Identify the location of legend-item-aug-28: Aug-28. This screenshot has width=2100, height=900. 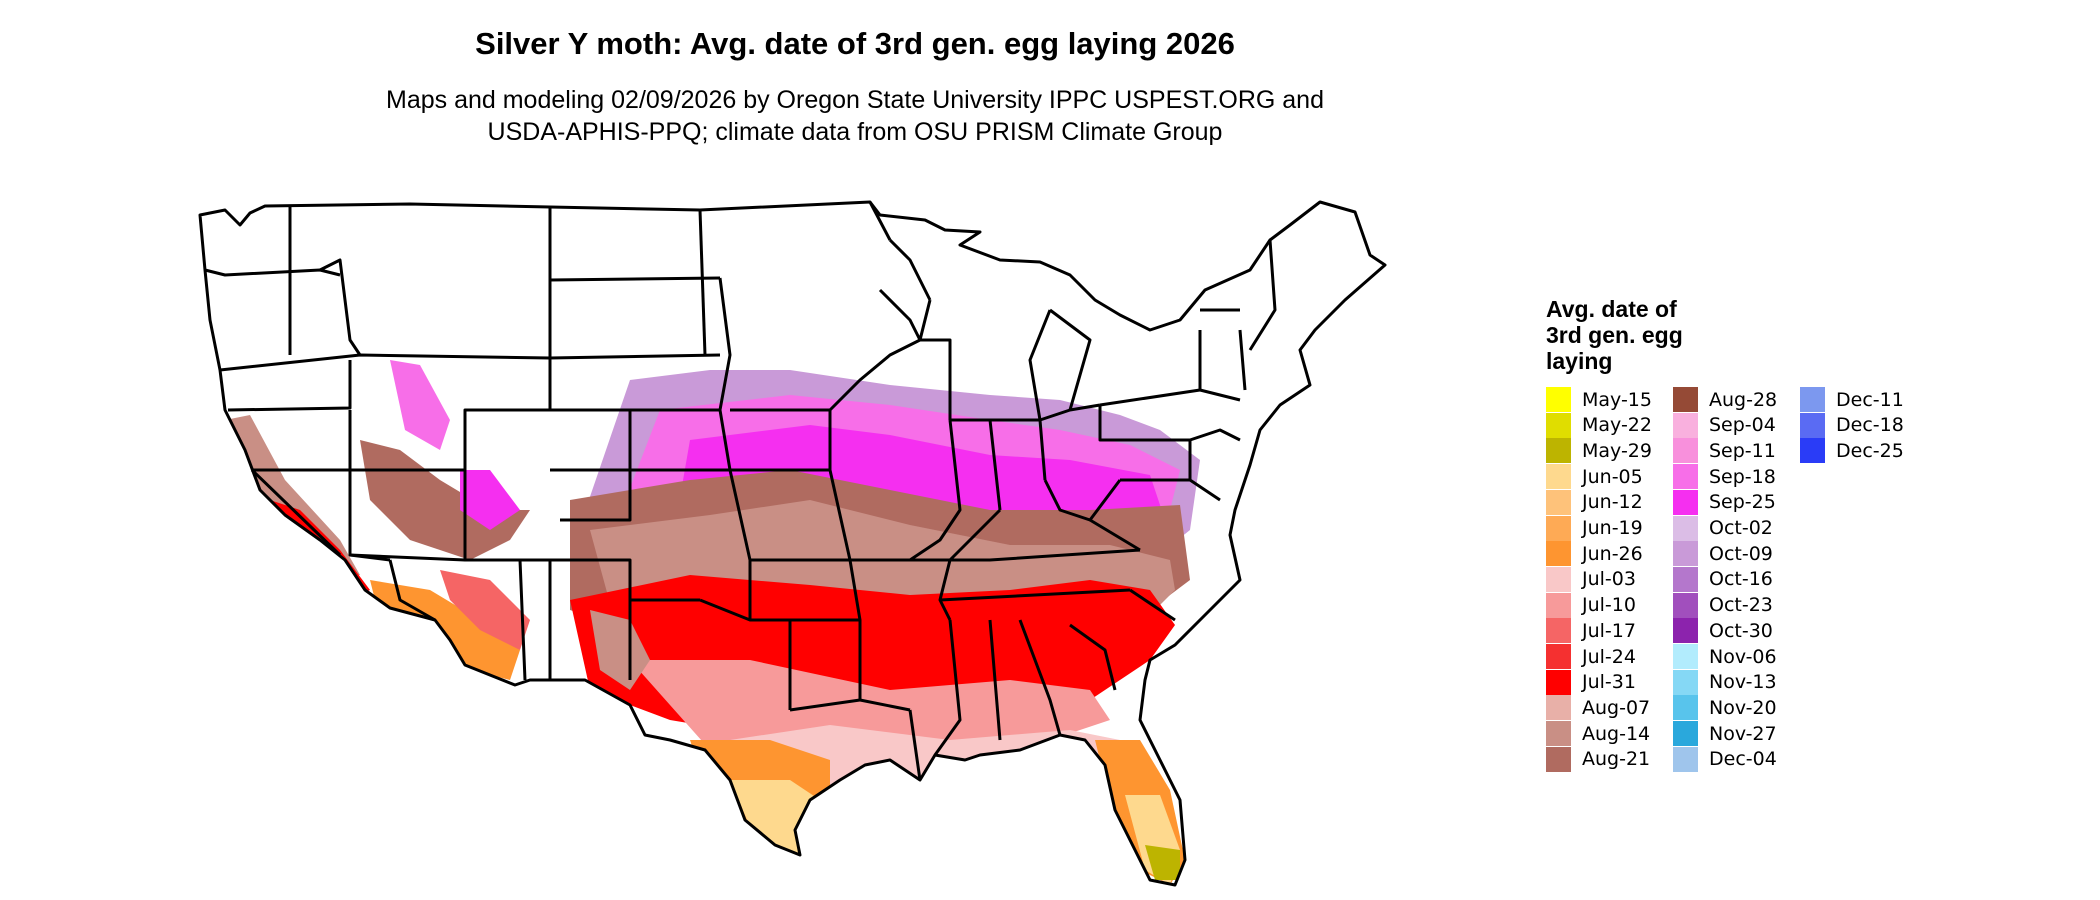
(1725, 399).